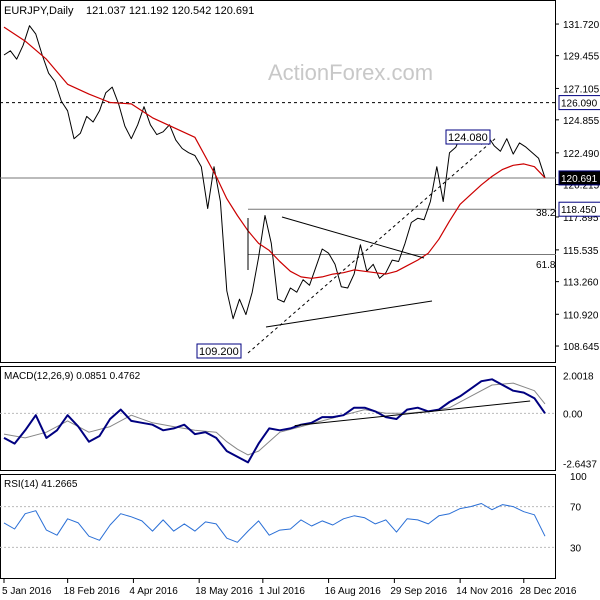 This screenshot has width=600, height=600. What do you see at coordinates (581, 89) in the screenshot?
I see `price-ytick-label-2: 127.105` at bounding box center [581, 89].